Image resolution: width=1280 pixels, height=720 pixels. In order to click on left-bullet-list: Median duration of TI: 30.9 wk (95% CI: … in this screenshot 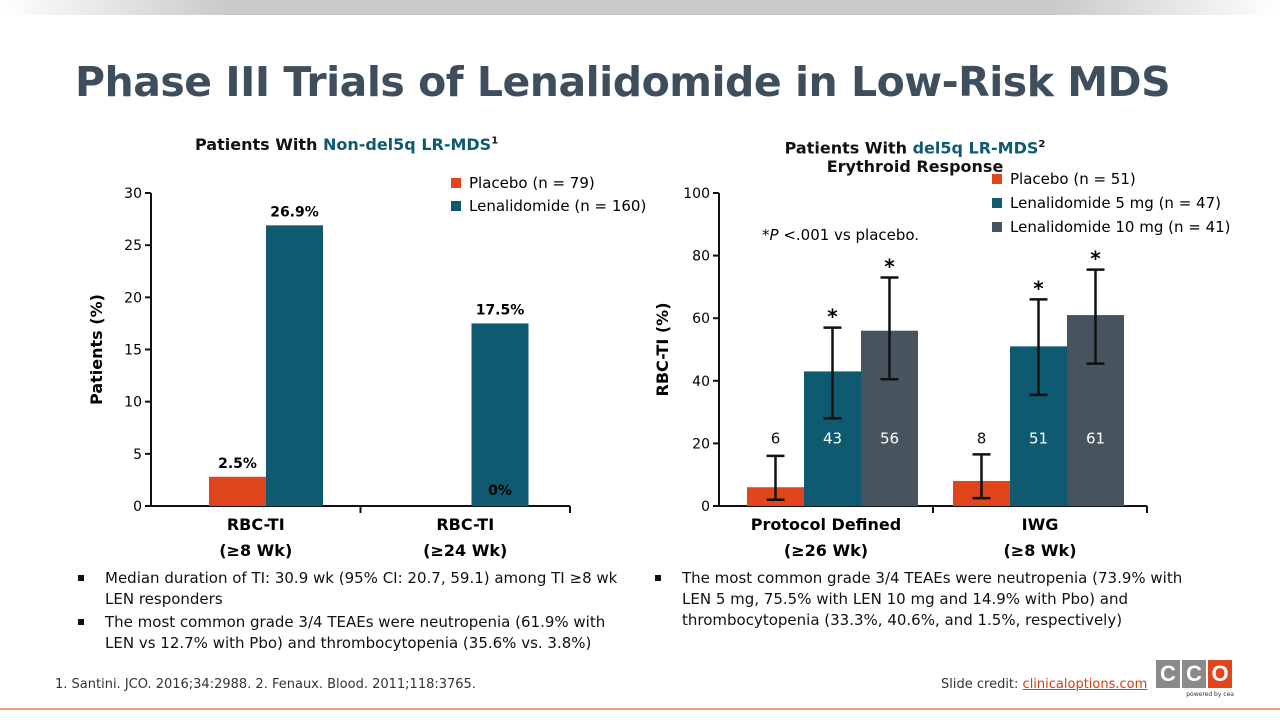, I will do `click(355, 612)`.